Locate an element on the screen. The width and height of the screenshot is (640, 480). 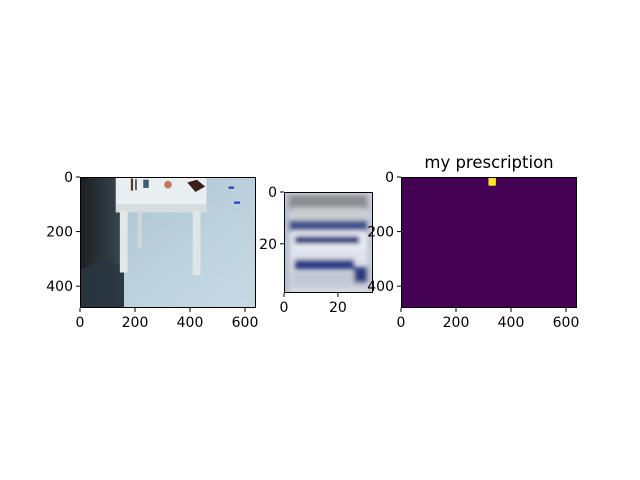
panel-mask: my prescription is located at coordinates (489, 230).